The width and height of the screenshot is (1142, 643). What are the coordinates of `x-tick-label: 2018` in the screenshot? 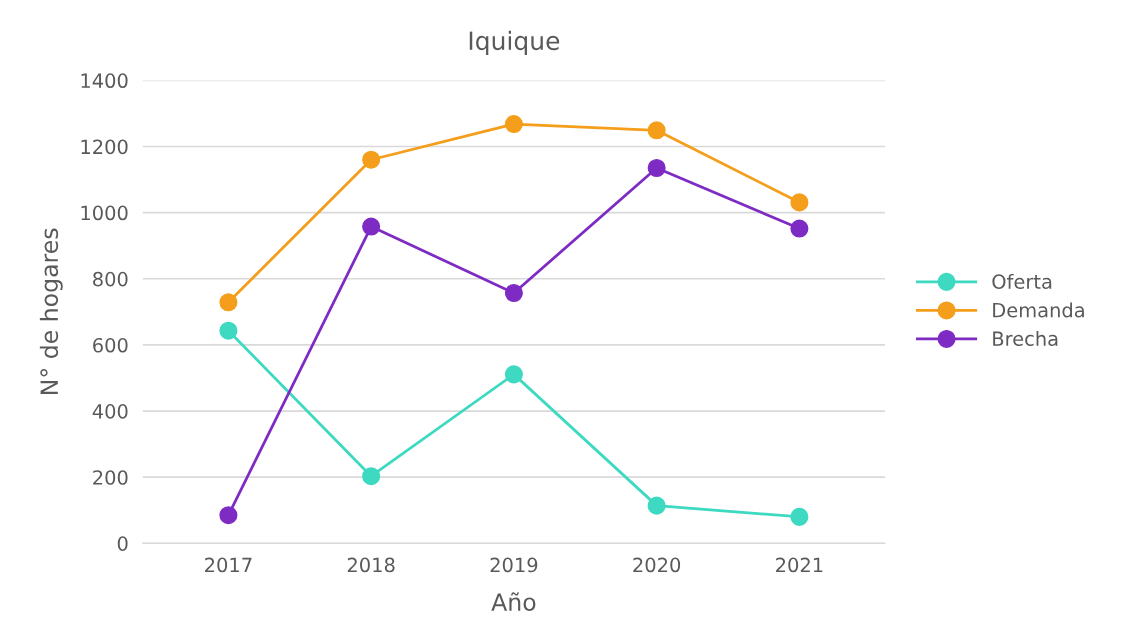 It's located at (371, 565).